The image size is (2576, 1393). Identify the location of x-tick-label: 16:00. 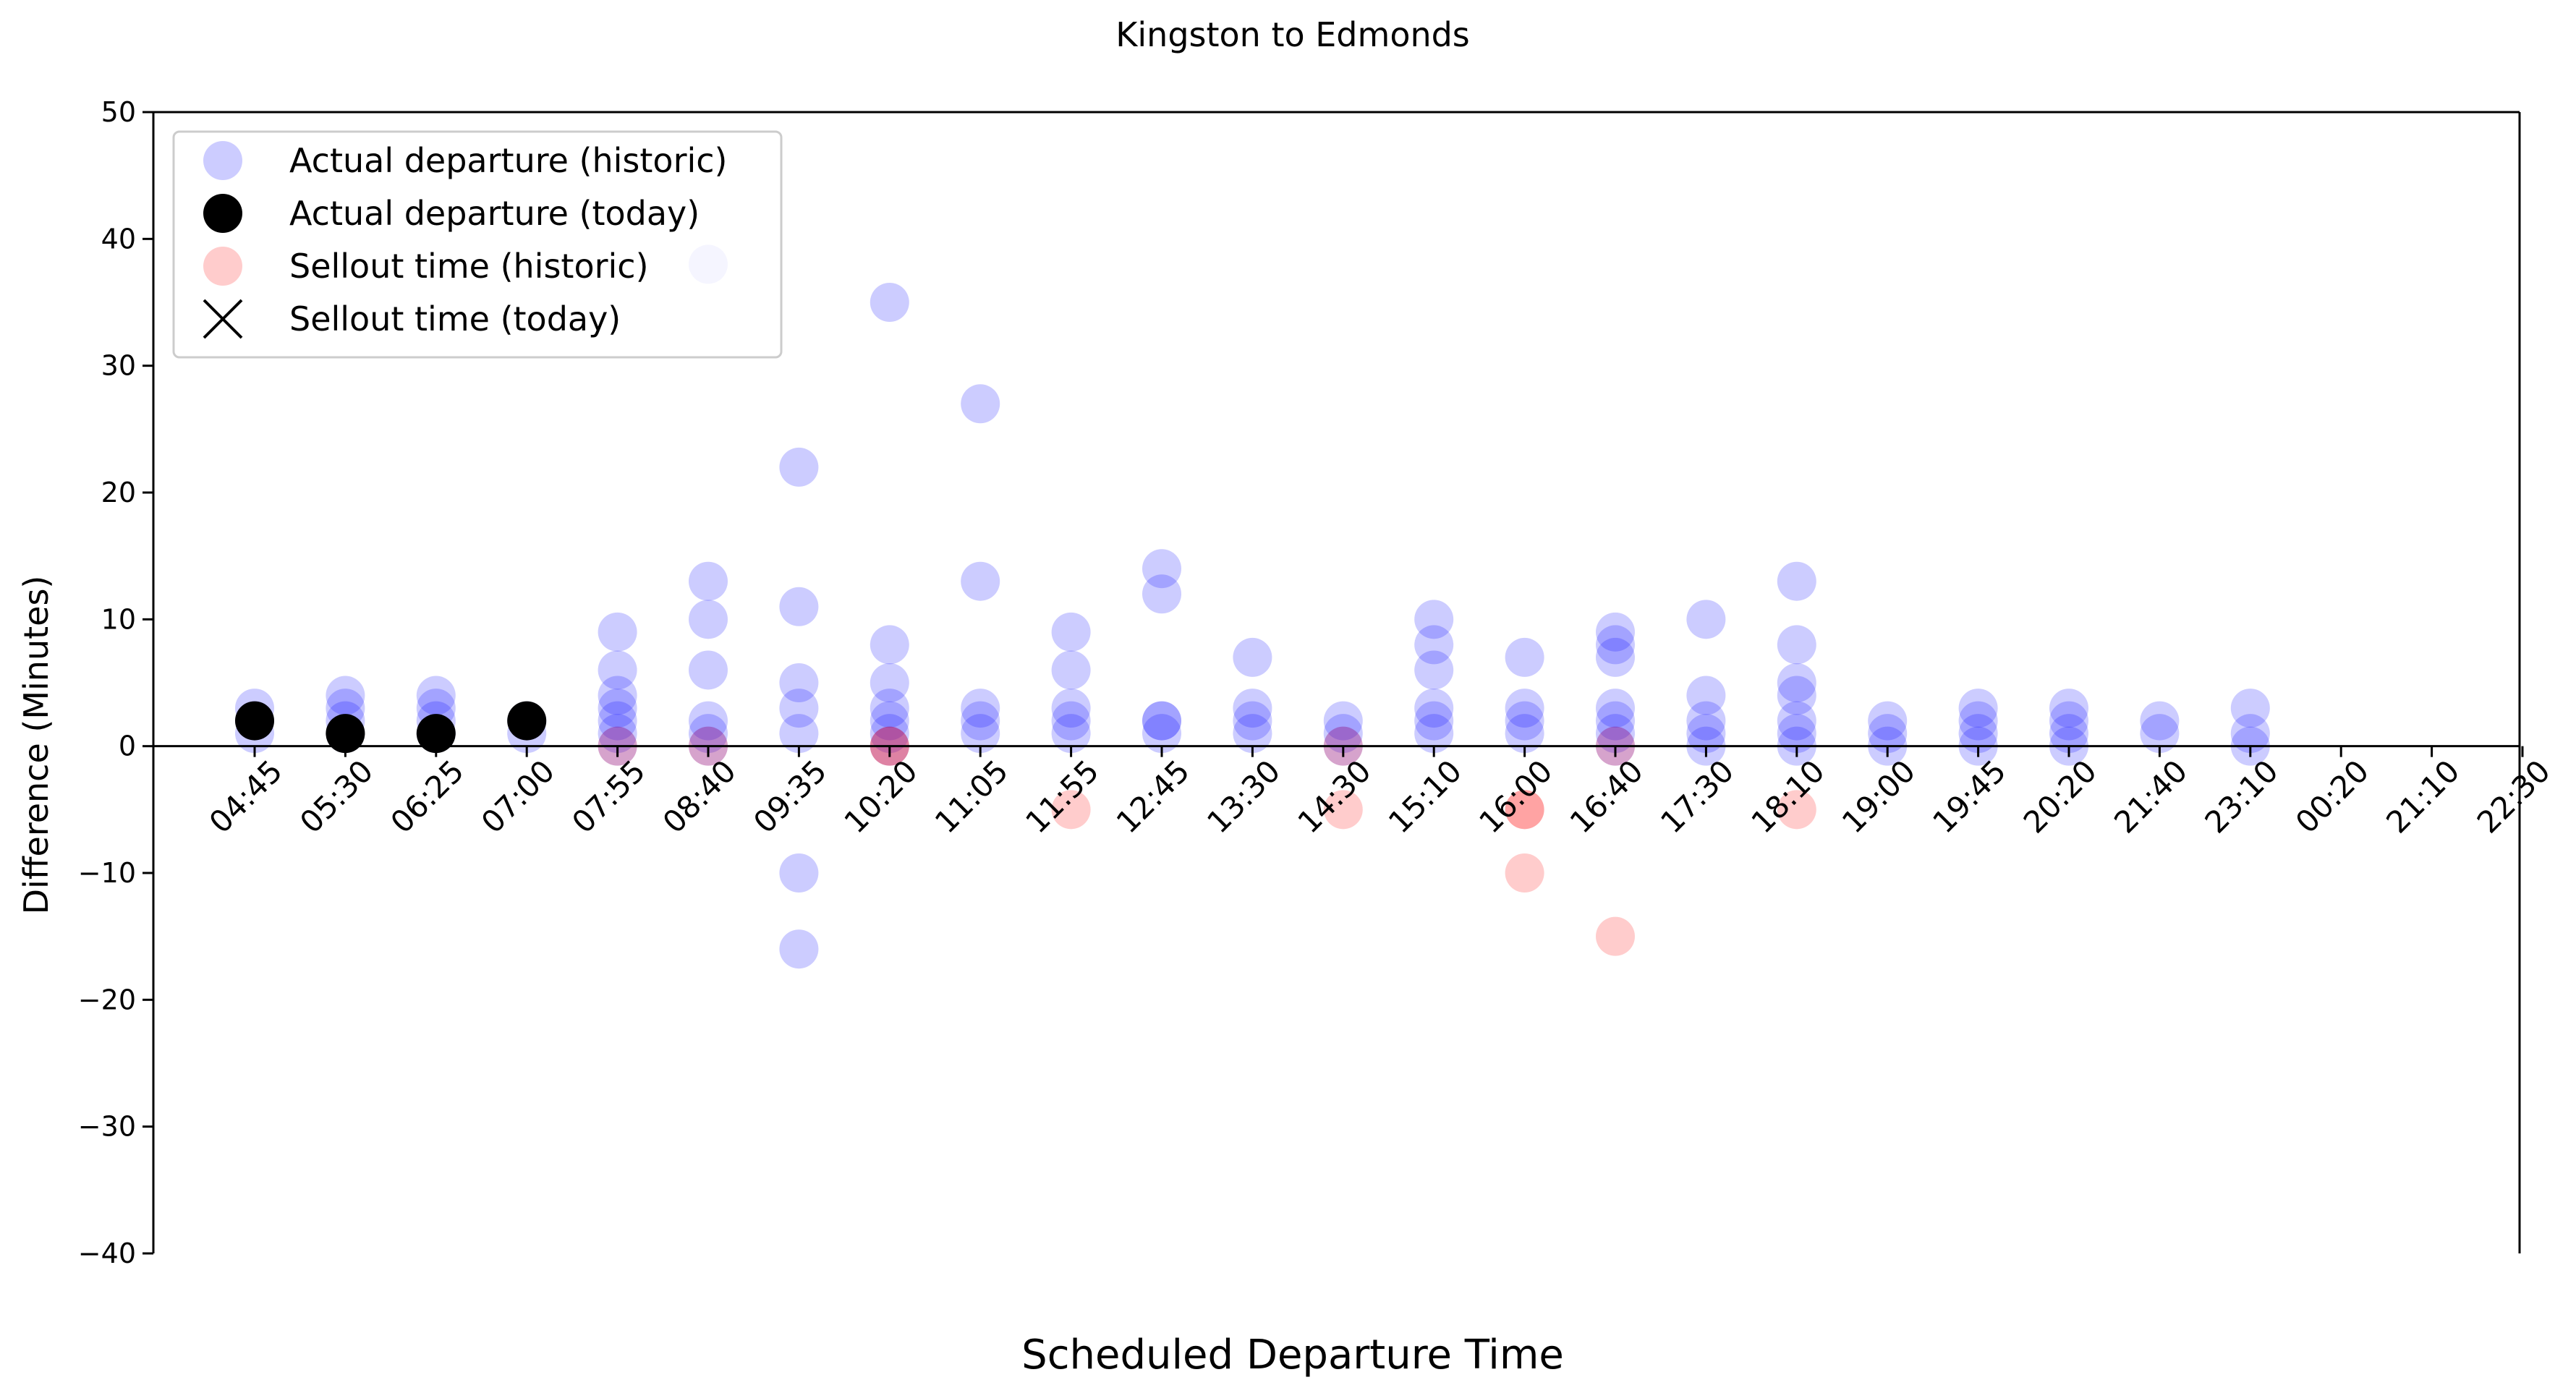
(1515, 796).